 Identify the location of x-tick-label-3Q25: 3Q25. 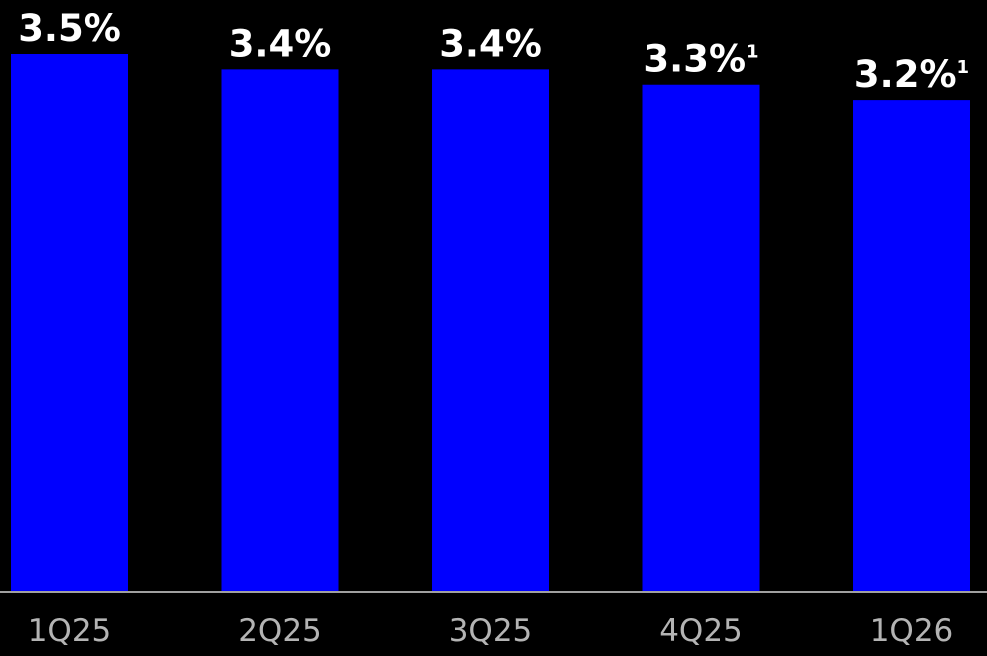
(491, 631).